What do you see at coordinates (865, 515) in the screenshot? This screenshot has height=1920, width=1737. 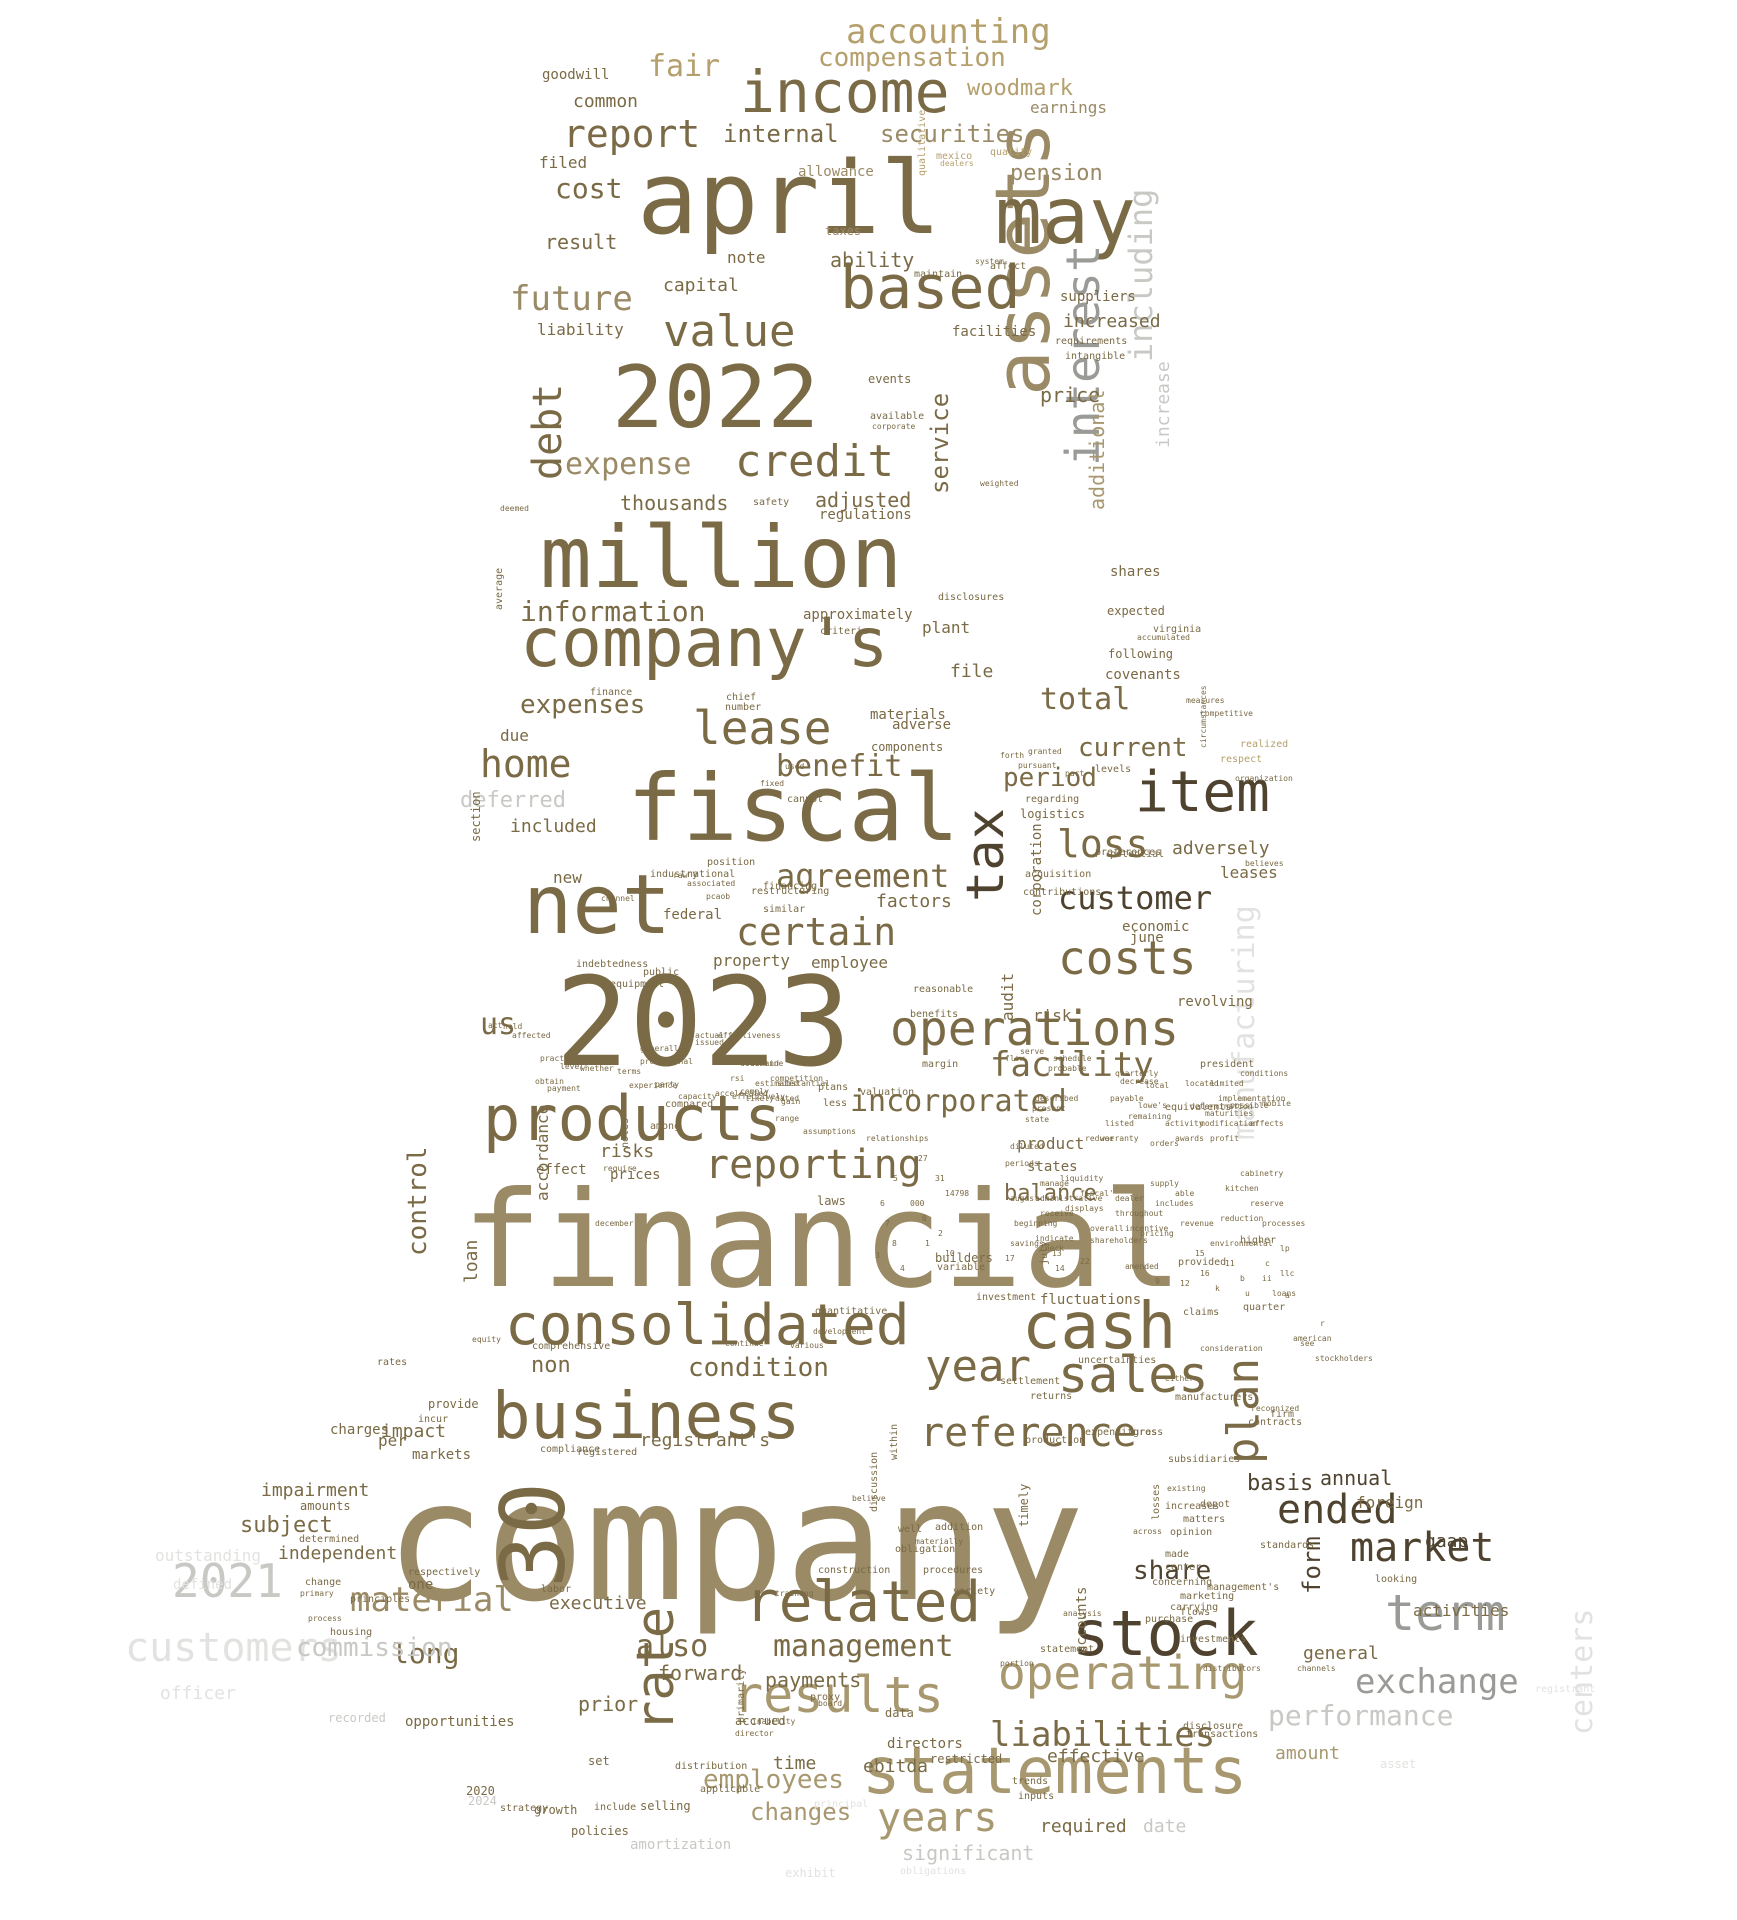 I see `cloud-word: regulations` at bounding box center [865, 515].